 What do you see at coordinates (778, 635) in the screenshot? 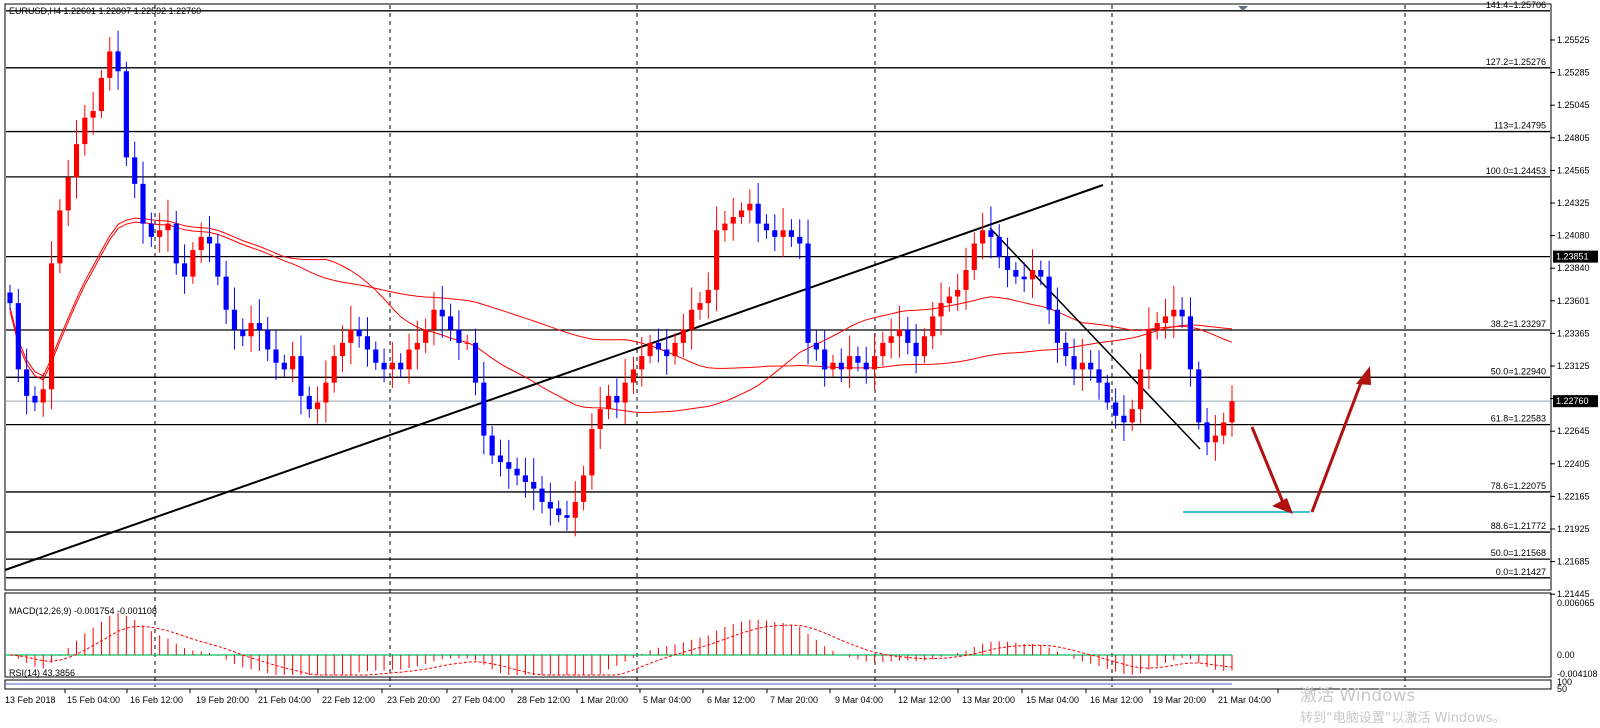
I see `macd-panel-border` at bounding box center [778, 635].